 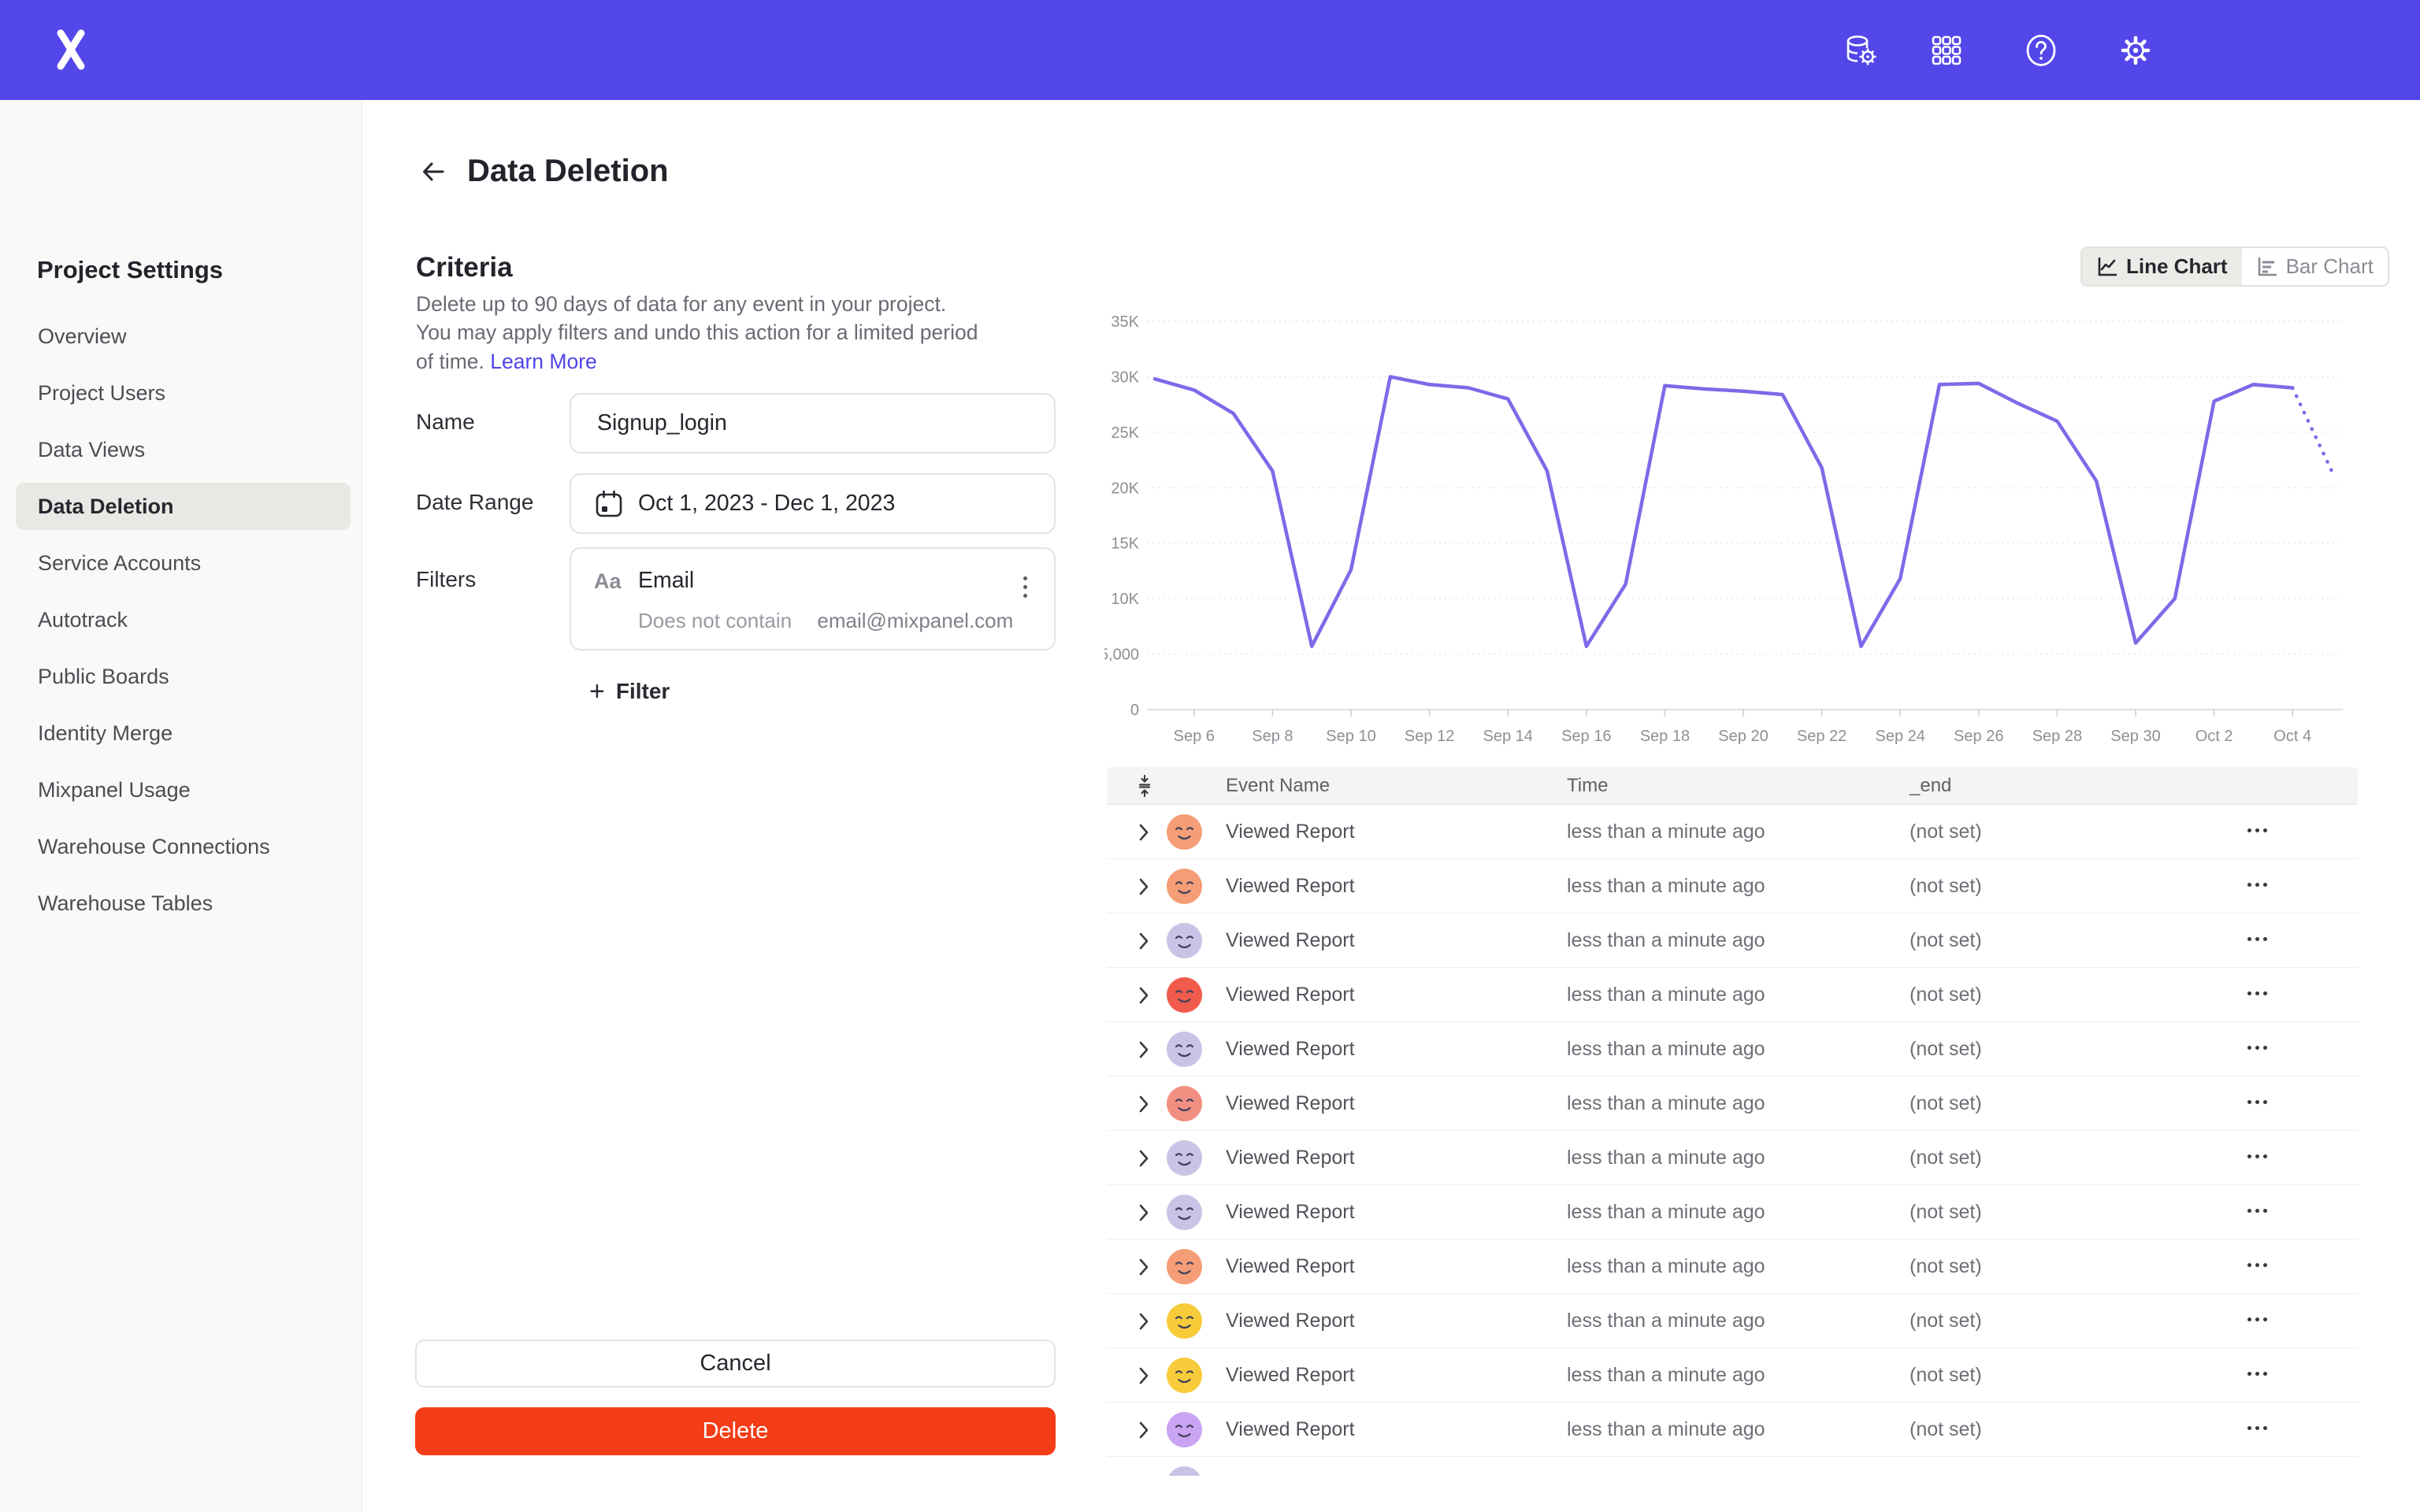 What do you see at coordinates (1125, 377) in the screenshot?
I see `y-tick-label: 30K` at bounding box center [1125, 377].